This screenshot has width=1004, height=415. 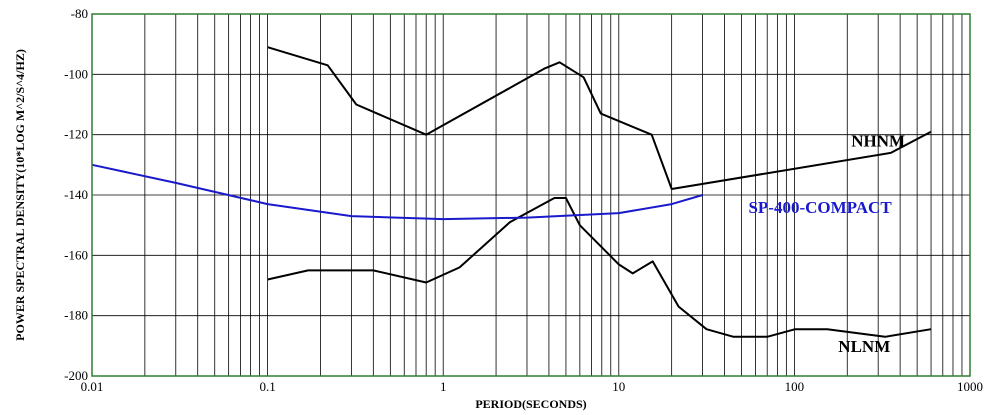 What do you see at coordinates (76, 254) in the screenshot?
I see `y-tick-label: -160` at bounding box center [76, 254].